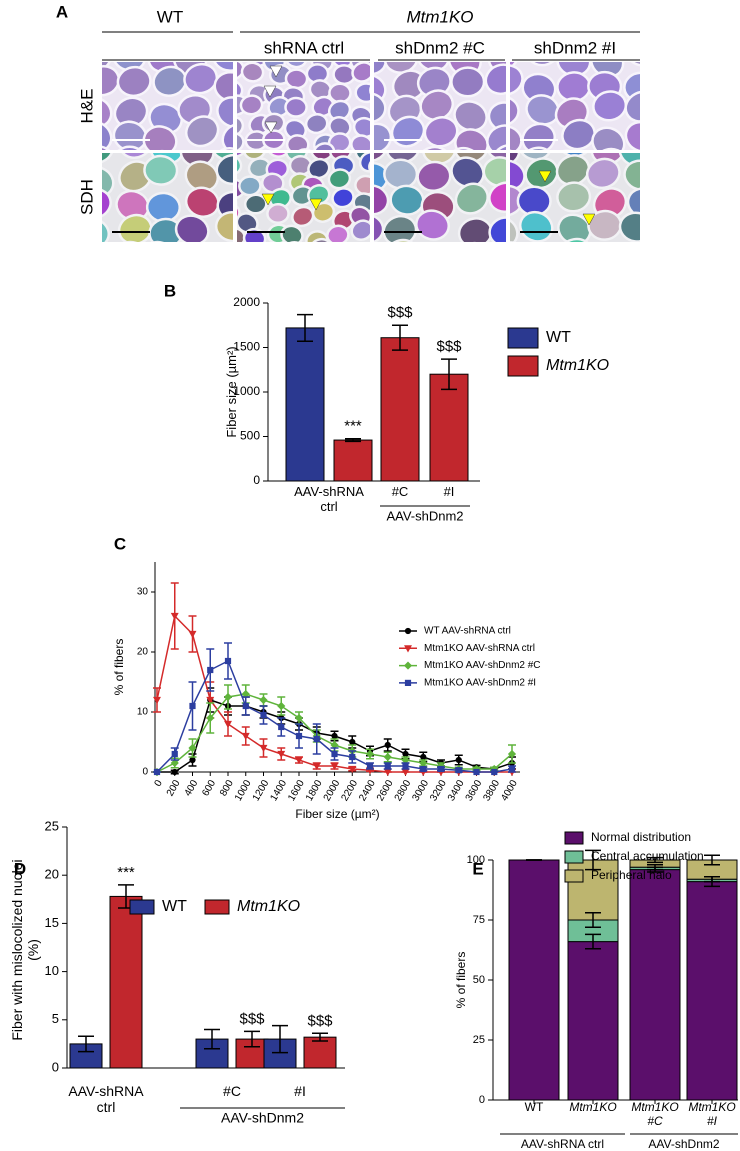  I want to click on legend-label: Mtm1KO, so click(577, 365).